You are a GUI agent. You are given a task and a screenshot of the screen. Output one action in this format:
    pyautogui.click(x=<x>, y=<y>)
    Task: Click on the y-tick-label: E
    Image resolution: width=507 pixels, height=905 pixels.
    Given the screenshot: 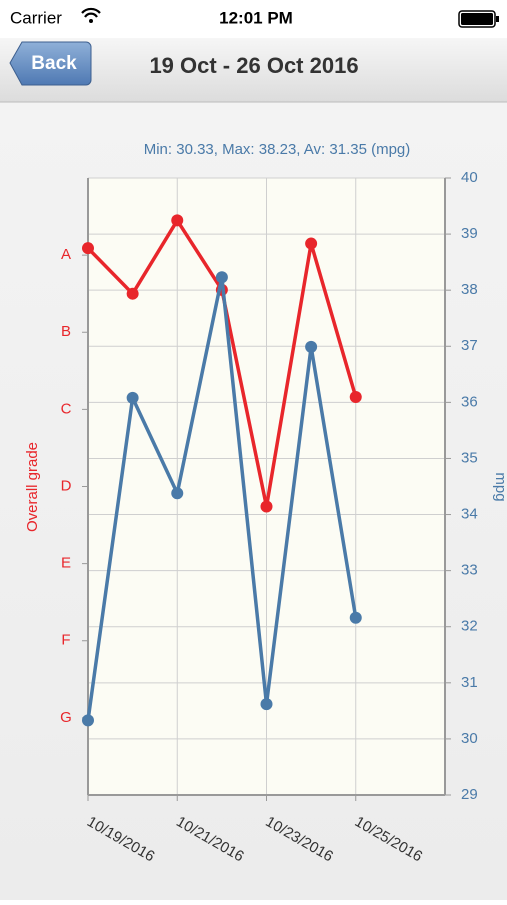 What is the action you would take?
    pyautogui.click(x=66, y=563)
    